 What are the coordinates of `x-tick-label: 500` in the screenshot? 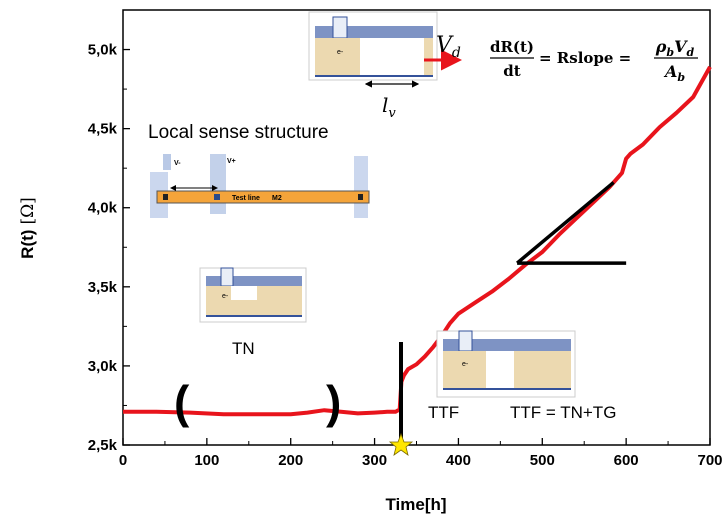 It's located at (542, 460).